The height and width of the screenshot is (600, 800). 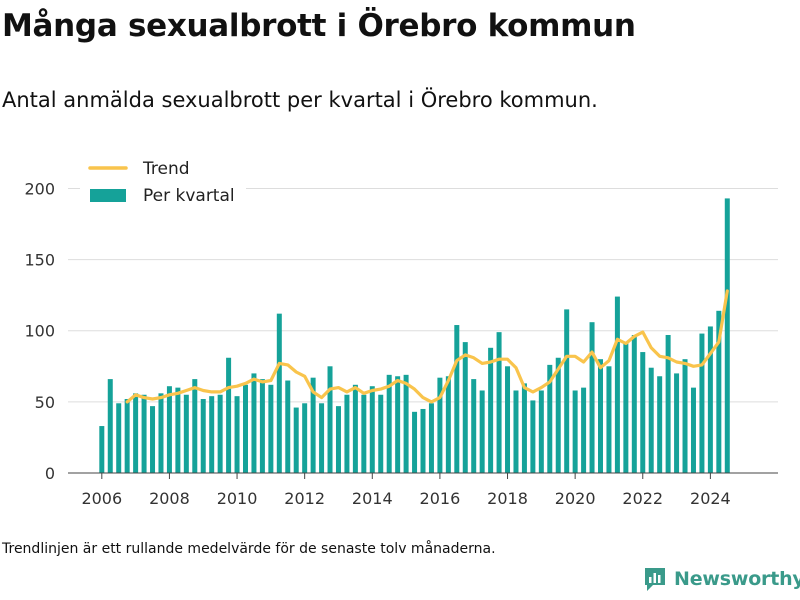 I want to click on legend: Trend Per kvartal, so click(x=163, y=184).